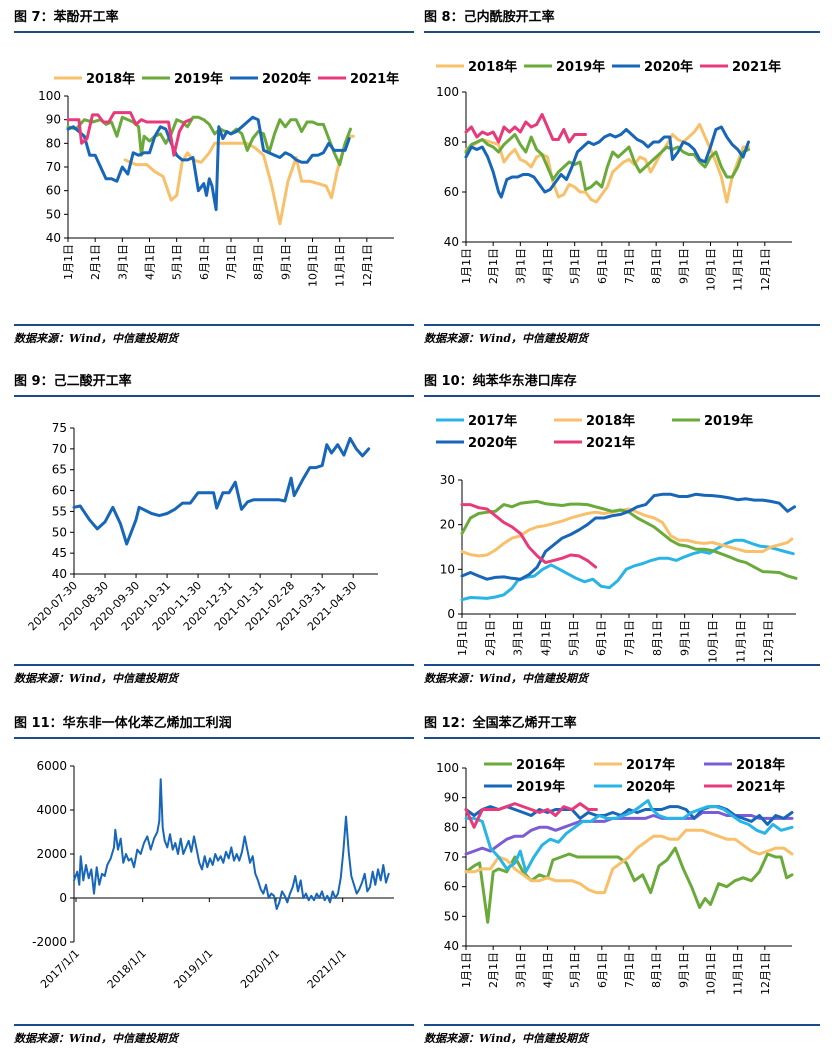 Image resolution: width=832 pixels, height=1051 pixels. What do you see at coordinates (451, 798) in the screenshot?
I see `y-tick-label: 90` at bounding box center [451, 798].